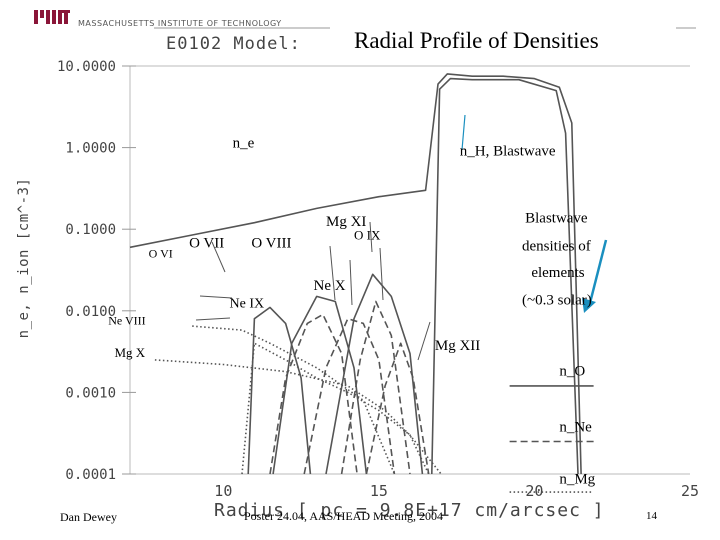 This screenshot has height=540, width=720. Describe the element at coordinates (508, 152) in the screenshot. I see `annotation-label: n_H, Blastwave` at that location.